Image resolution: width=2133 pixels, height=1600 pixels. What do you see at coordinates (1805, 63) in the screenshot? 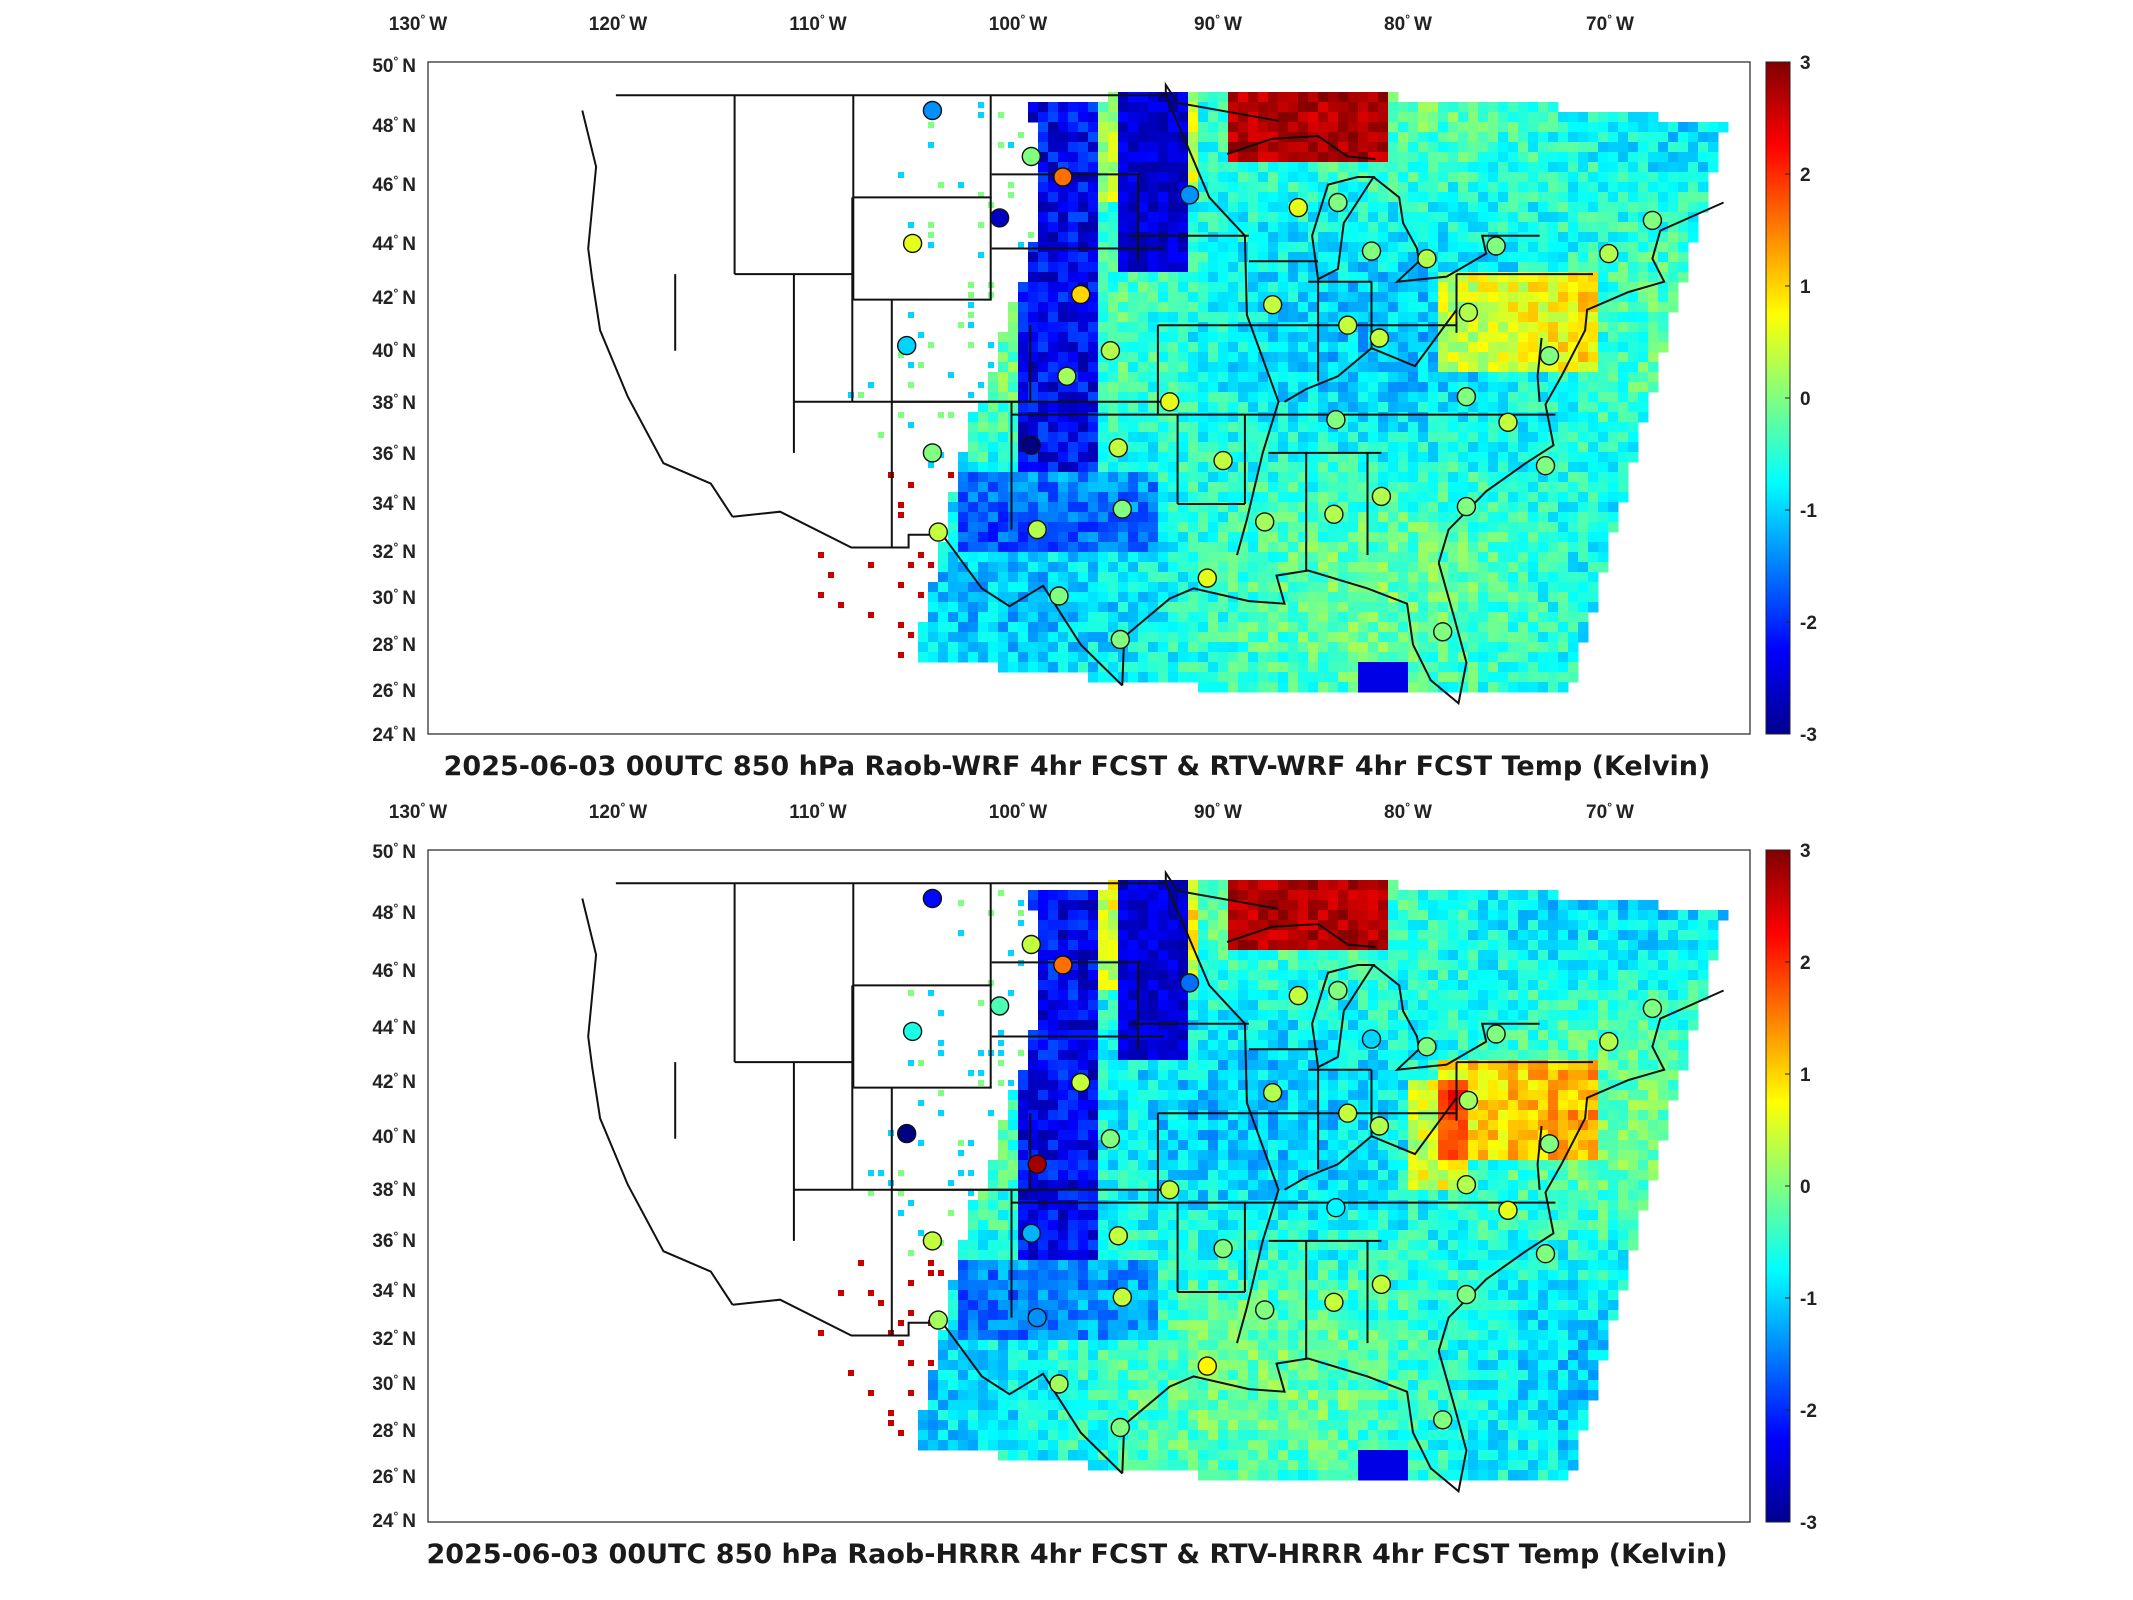
I see `colorbar-tick-label: 3` at bounding box center [1805, 63].